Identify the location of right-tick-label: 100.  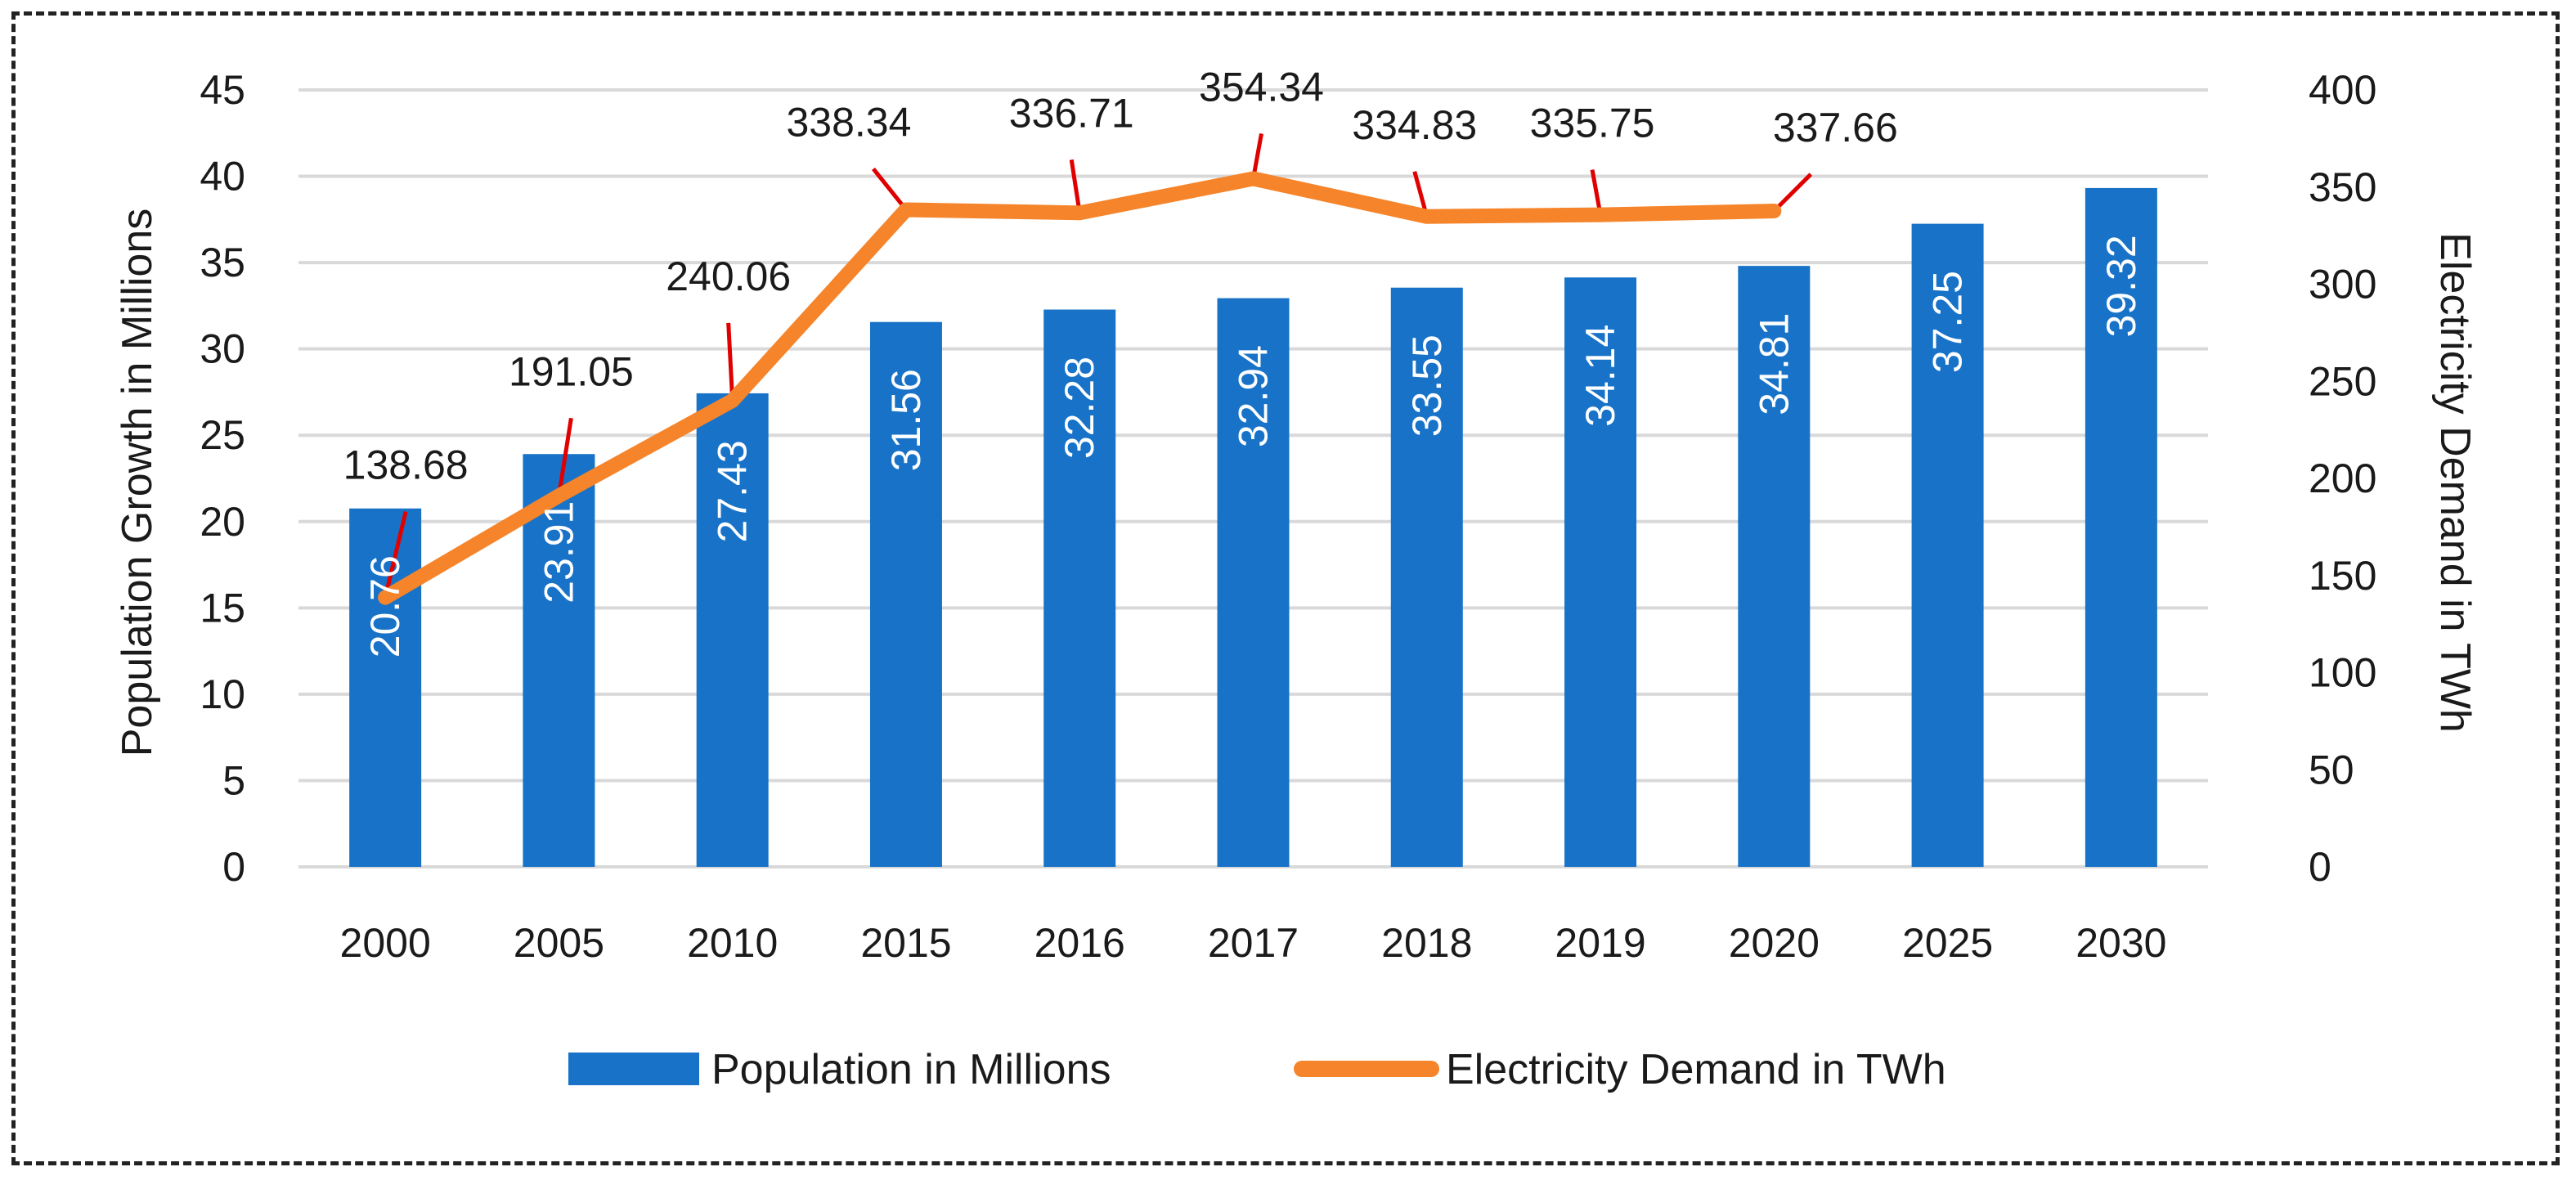
(2342, 673).